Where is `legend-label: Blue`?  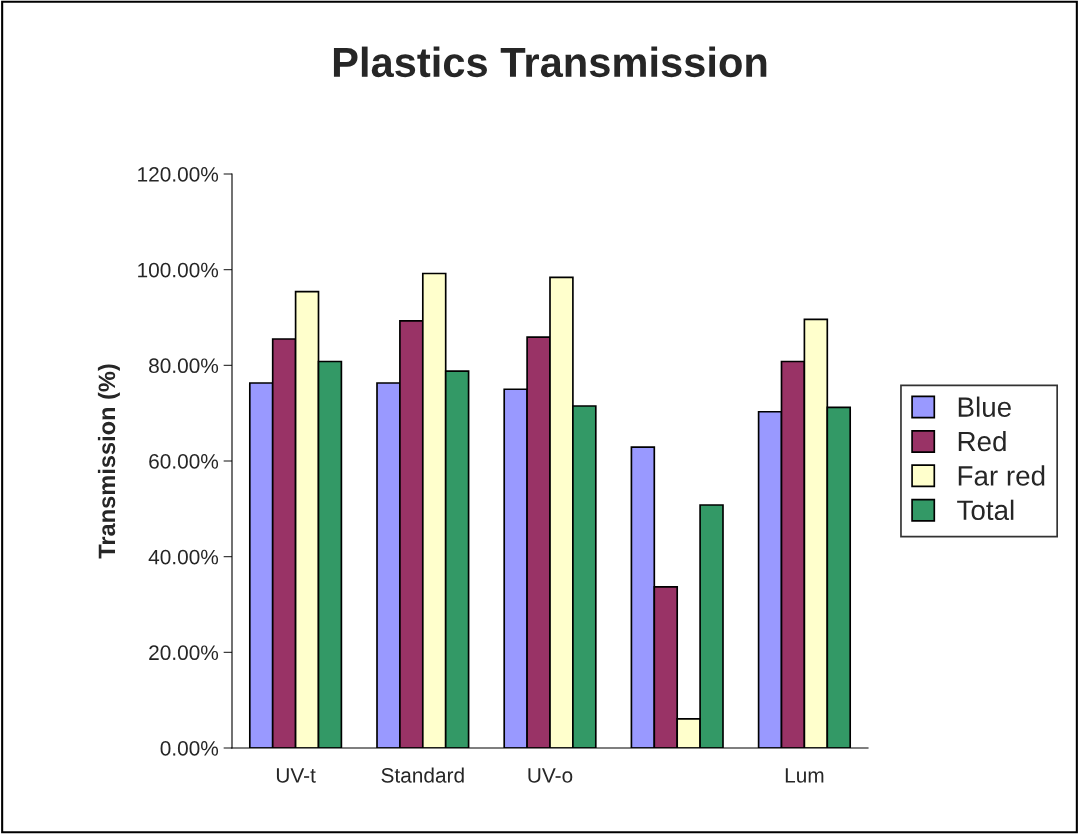 legend-label: Blue is located at coordinates (984, 406).